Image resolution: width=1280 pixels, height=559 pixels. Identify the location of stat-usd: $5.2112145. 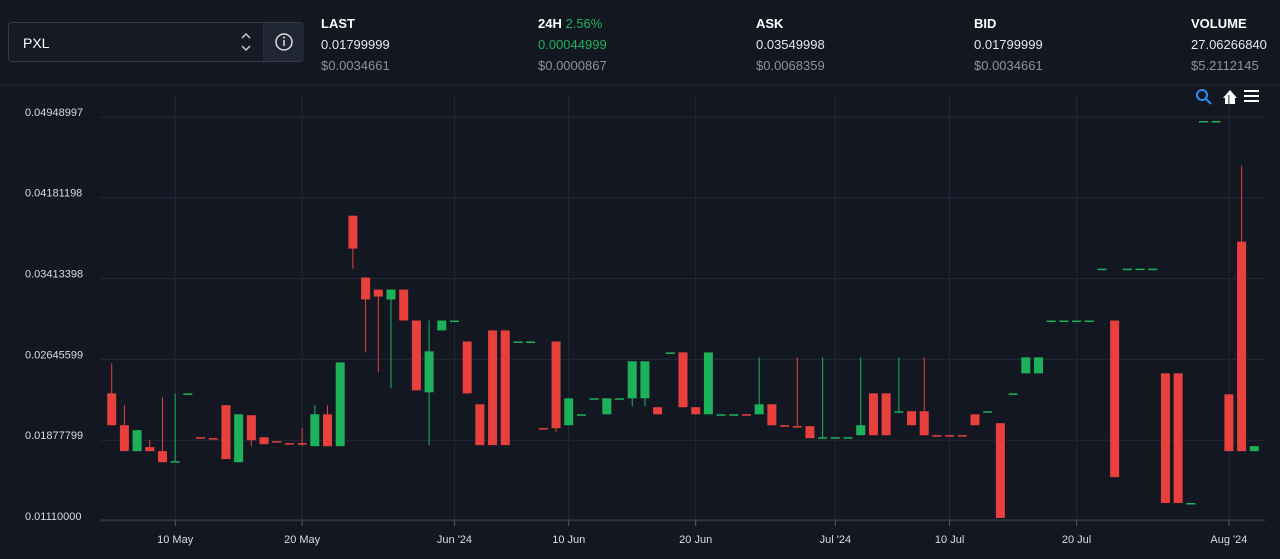
(1225, 65).